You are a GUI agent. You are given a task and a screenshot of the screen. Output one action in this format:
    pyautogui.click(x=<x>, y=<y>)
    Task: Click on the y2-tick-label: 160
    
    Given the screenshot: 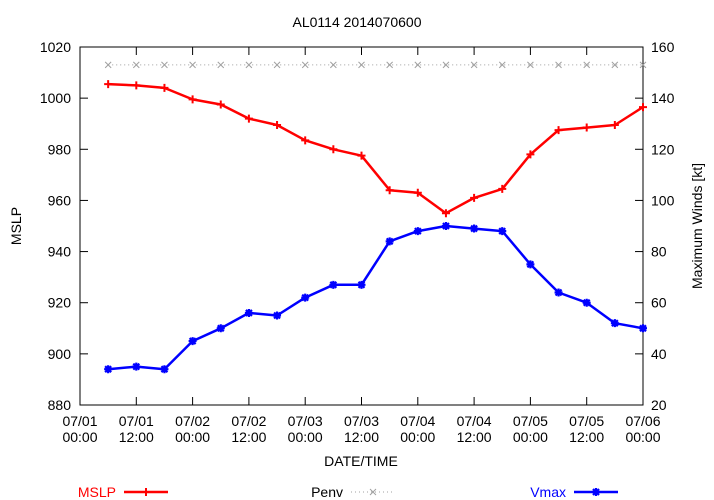 What is the action you would take?
    pyautogui.click(x=663, y=47)
    